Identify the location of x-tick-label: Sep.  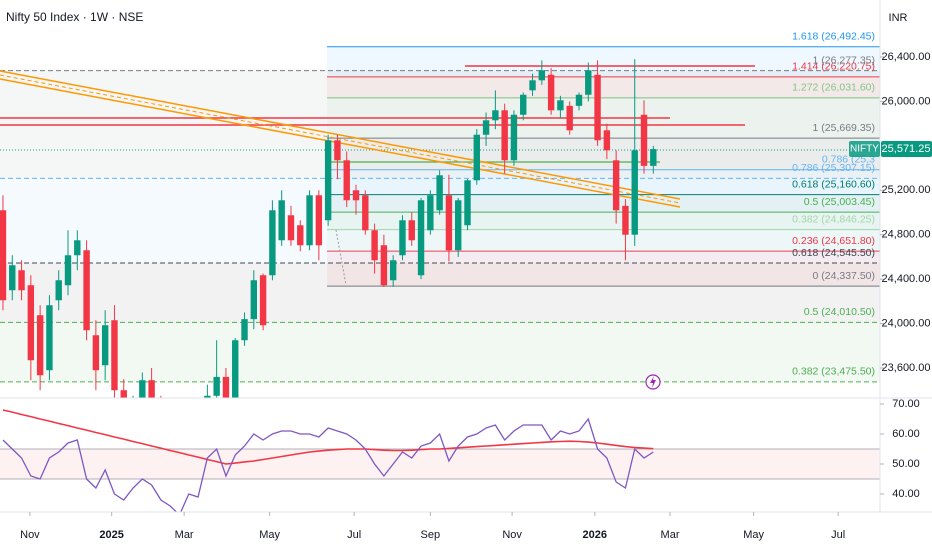
(431, 535).